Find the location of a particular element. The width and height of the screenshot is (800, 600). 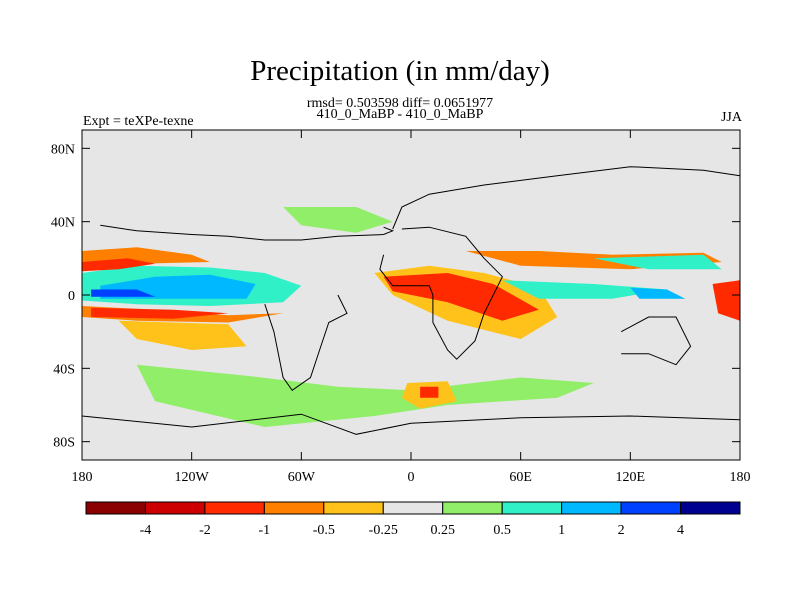

region-north-atlantic-positive is located at coordinates (338, 220).